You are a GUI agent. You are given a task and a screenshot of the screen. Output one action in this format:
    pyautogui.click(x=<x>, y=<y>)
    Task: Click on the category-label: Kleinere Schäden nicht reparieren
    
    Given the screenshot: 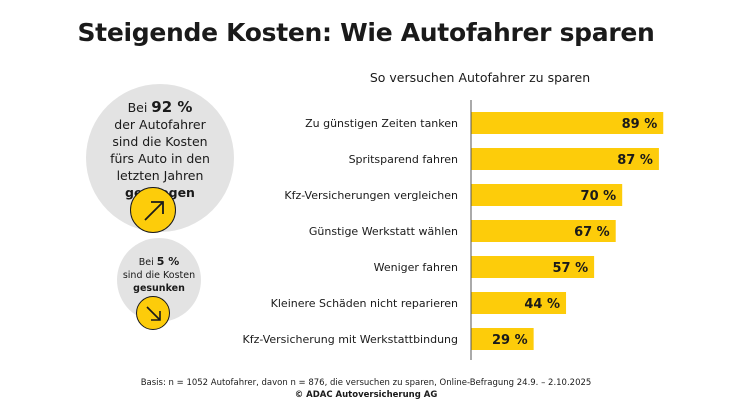 What is the action you would take?
    pyautogui.click(x=364, y=303)
    